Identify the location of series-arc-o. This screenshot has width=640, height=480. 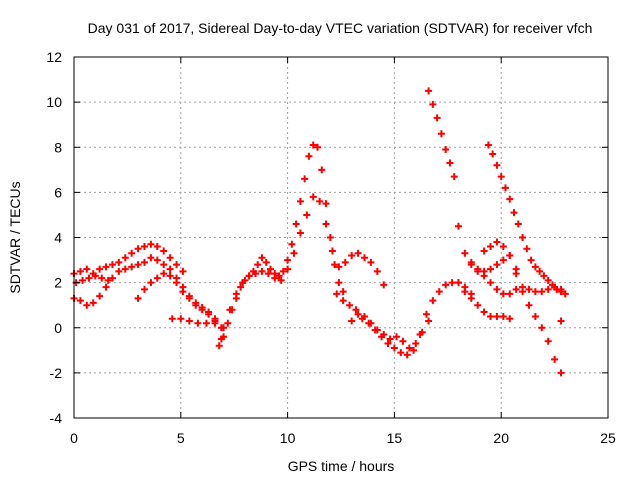
(500, 255).